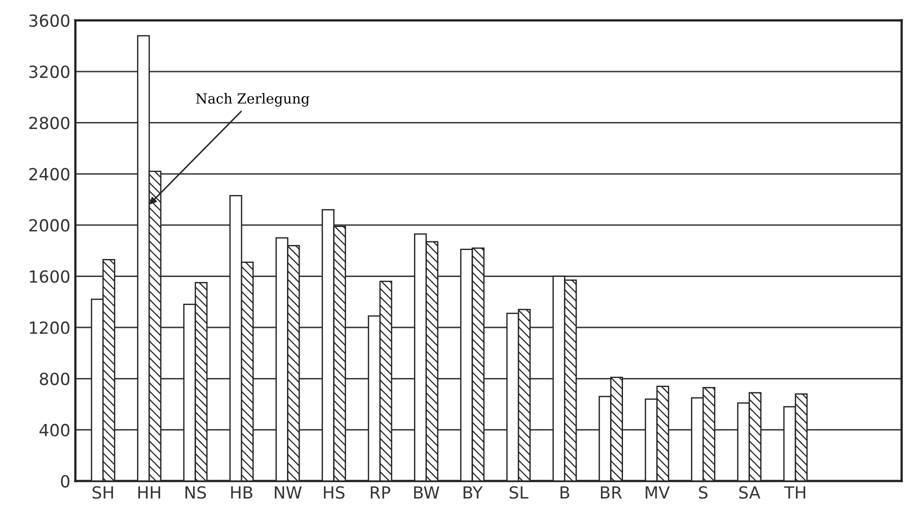 Image resolution: width=908 pixels, height=509 pixels. I want to click on x-tick-label: BY, so click(473, 492).